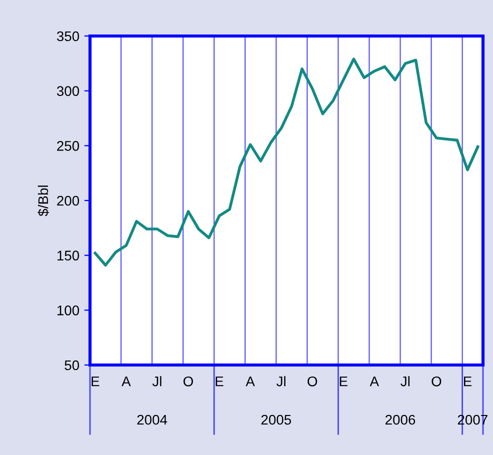  Describe the element at coordinates (401, 419) in the screenshot. I see `text: 2006` at that location.